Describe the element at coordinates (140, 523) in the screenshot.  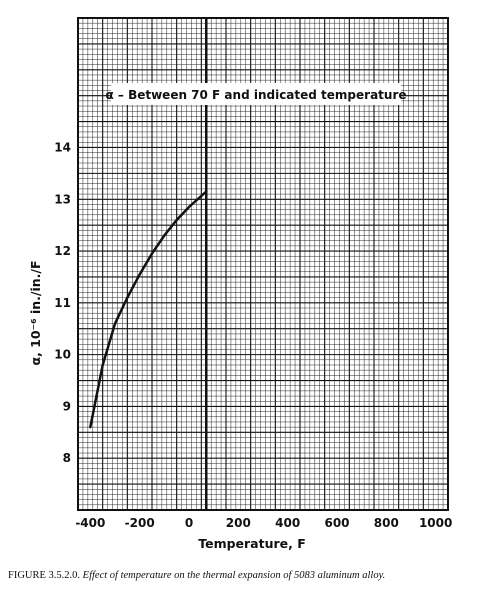
I see `x-tick-label: -200` at that location.